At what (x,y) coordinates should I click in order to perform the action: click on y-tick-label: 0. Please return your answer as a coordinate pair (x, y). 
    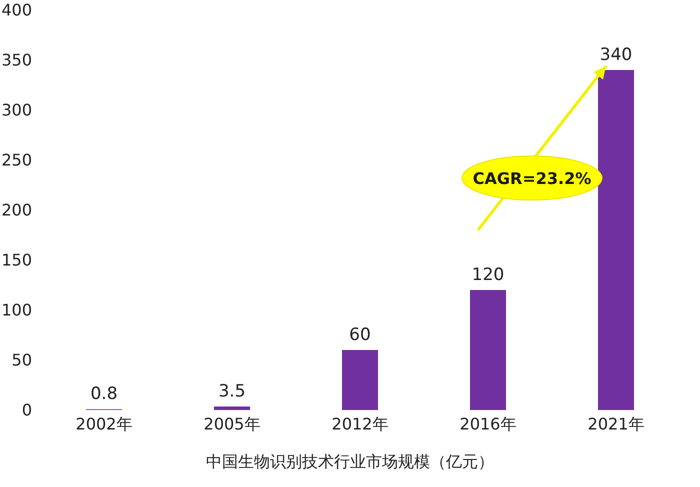
    Looking at the image, I should click on (27, 410).